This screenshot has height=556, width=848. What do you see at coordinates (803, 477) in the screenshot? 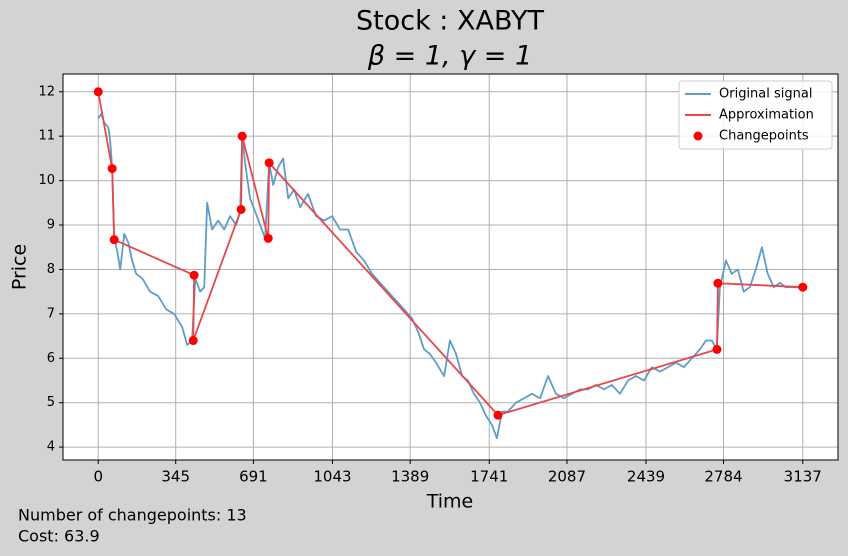
I see `x-tick-label: 3137` at bounding box center [803, 477].